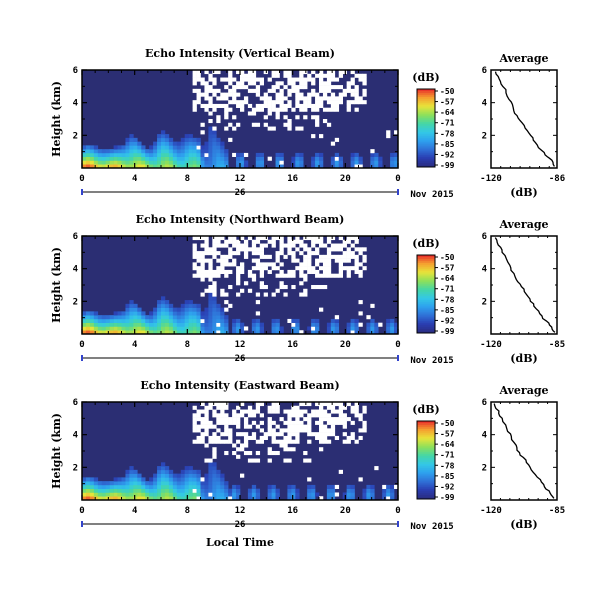 This screenshot has height=598, width=613. I want to click on colorbar-tick-label: -85, so click(447, 476).